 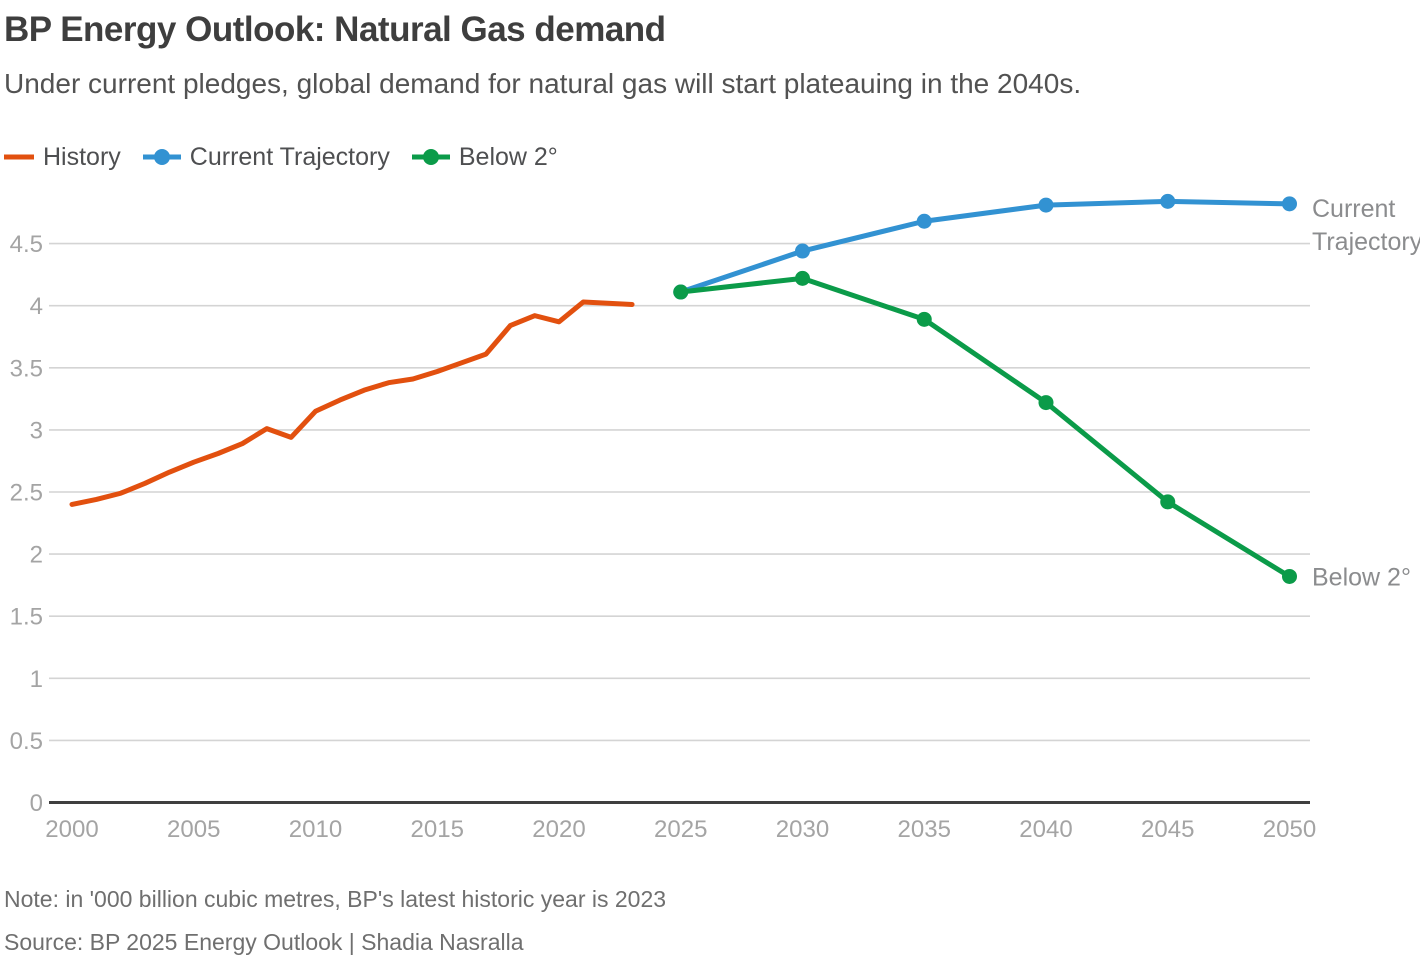 I want to click on x-tick-label: 2035, so click(x=924, y=829).